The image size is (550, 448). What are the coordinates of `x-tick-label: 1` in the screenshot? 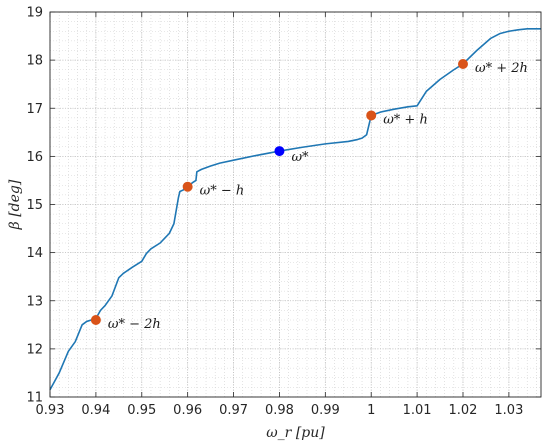 It's located at (371, 410).